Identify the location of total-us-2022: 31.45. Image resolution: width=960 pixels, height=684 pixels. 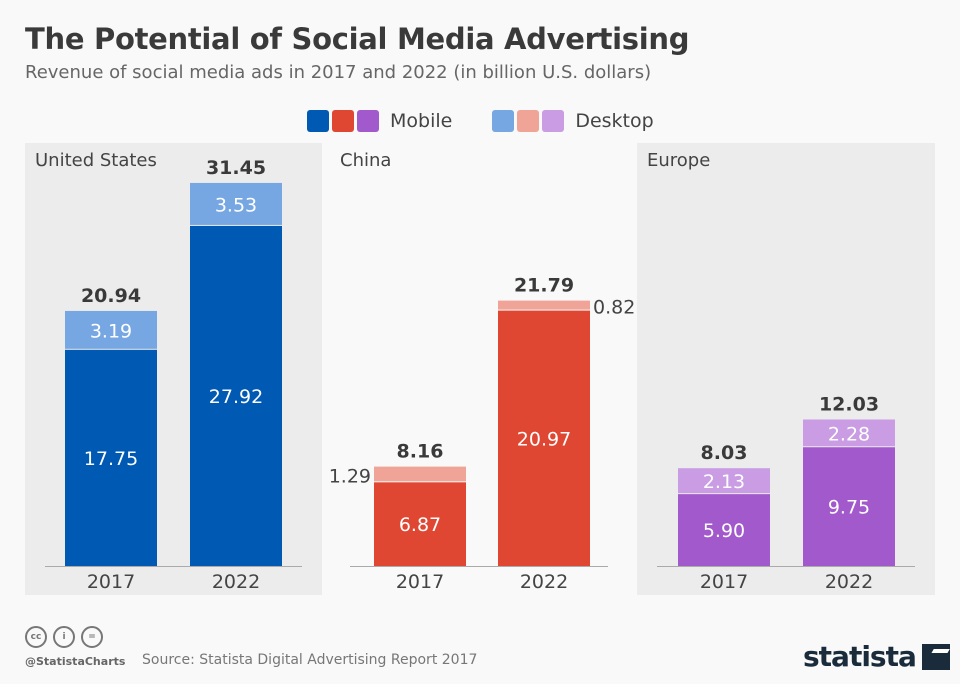
(236, 168).